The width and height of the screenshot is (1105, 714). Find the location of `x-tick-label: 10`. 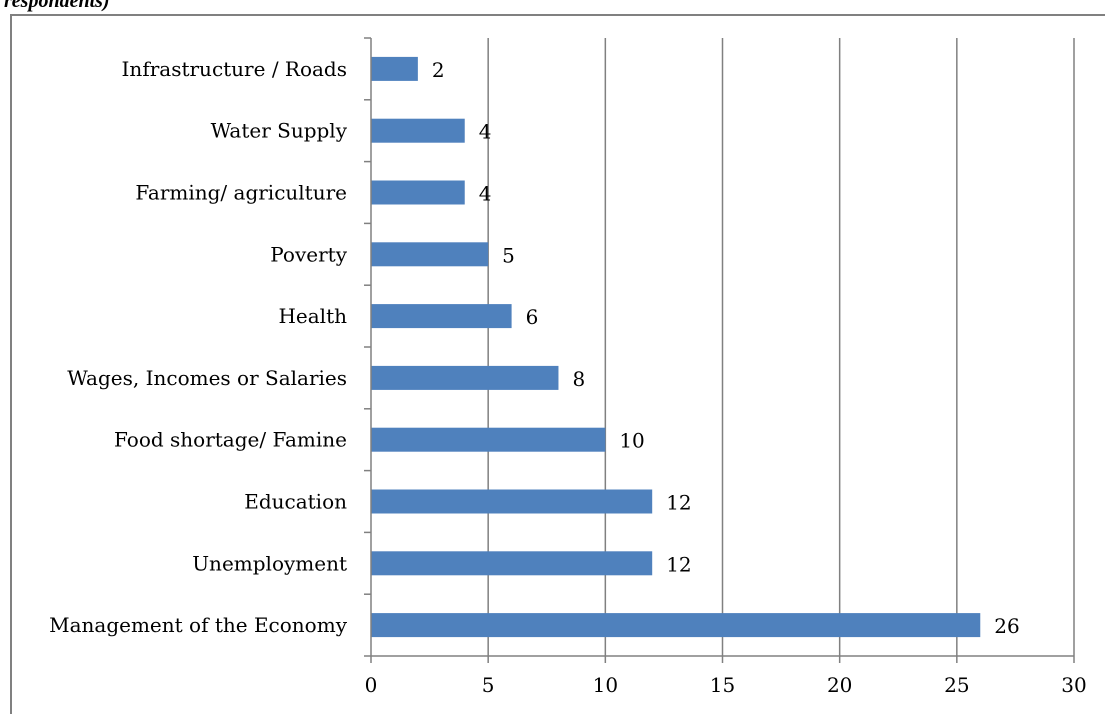

x-tick-label: 10 is located at coordinates (605, 685).